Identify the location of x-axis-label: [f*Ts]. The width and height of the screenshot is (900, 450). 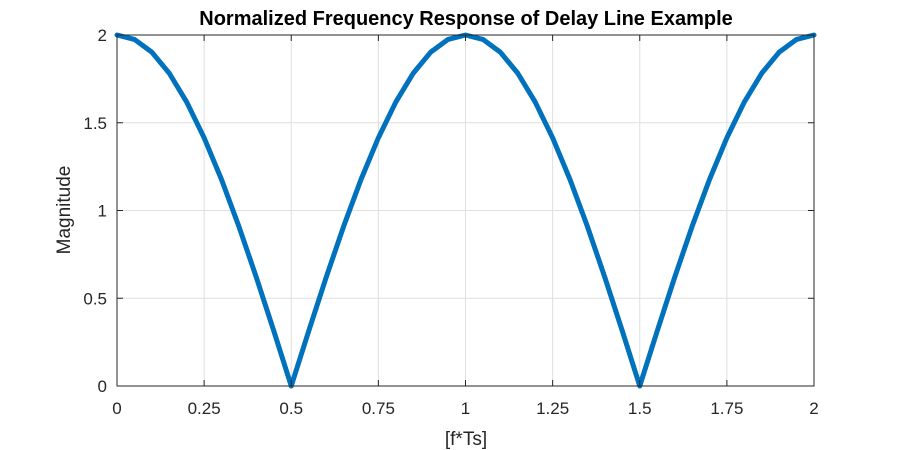
(466, 439).